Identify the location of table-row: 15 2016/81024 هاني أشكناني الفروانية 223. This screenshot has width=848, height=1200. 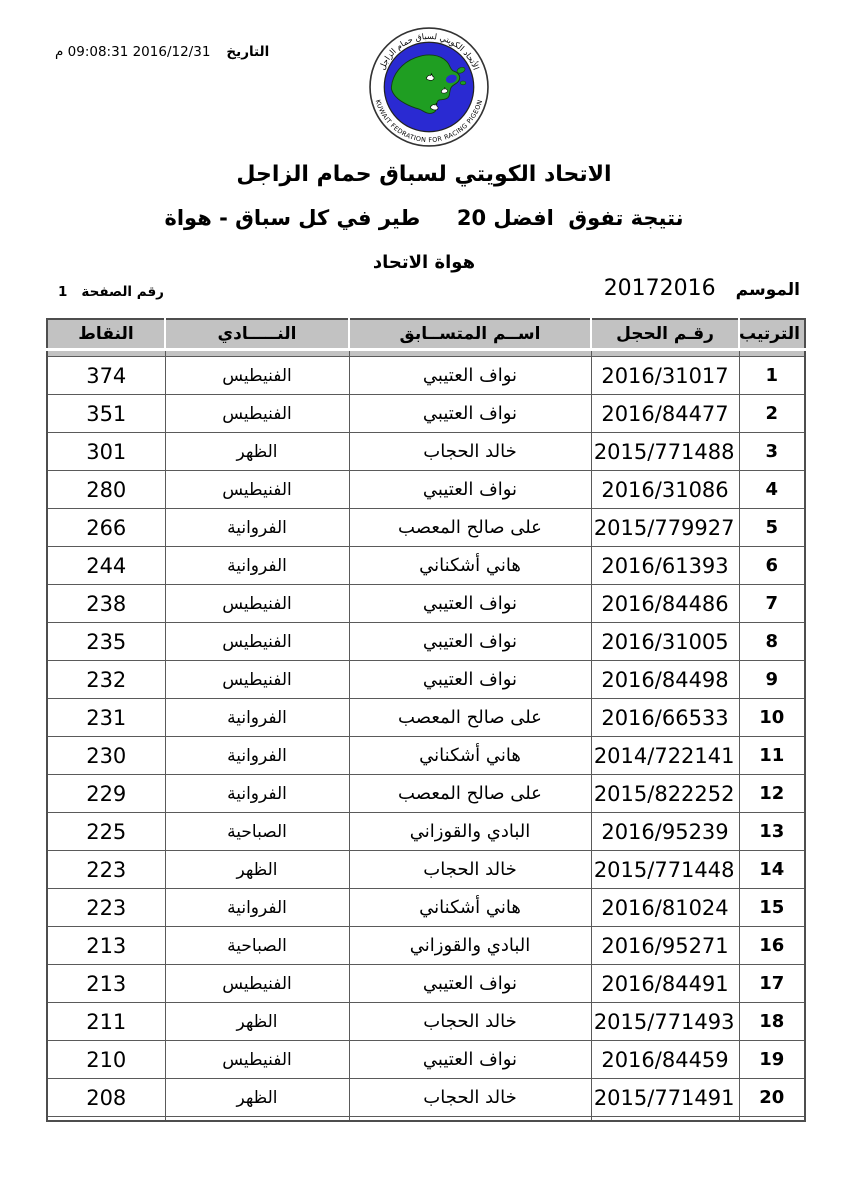
(426, 907).